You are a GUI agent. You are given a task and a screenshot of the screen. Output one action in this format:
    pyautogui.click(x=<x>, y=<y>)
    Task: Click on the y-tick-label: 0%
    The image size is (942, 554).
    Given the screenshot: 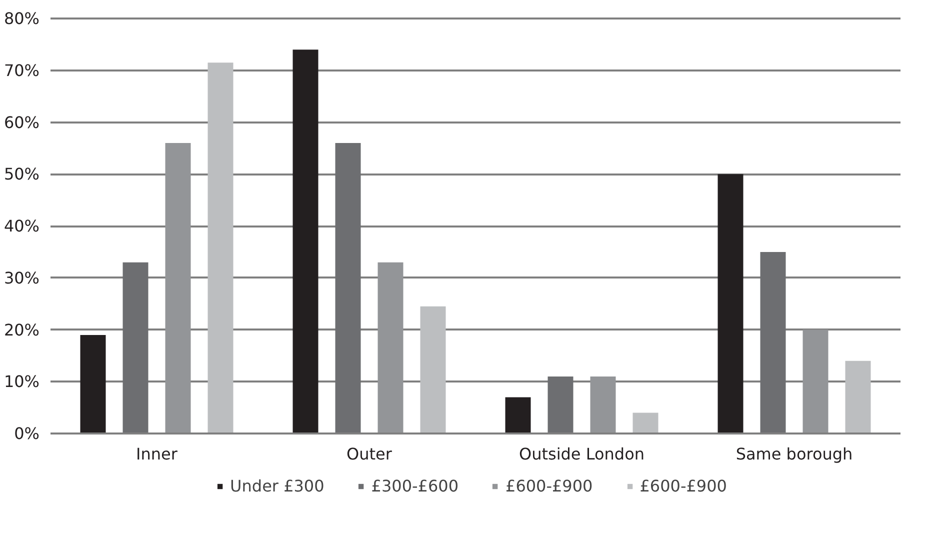 What is the action you would take?
    pyautogui.click(x=27, y=433)
    